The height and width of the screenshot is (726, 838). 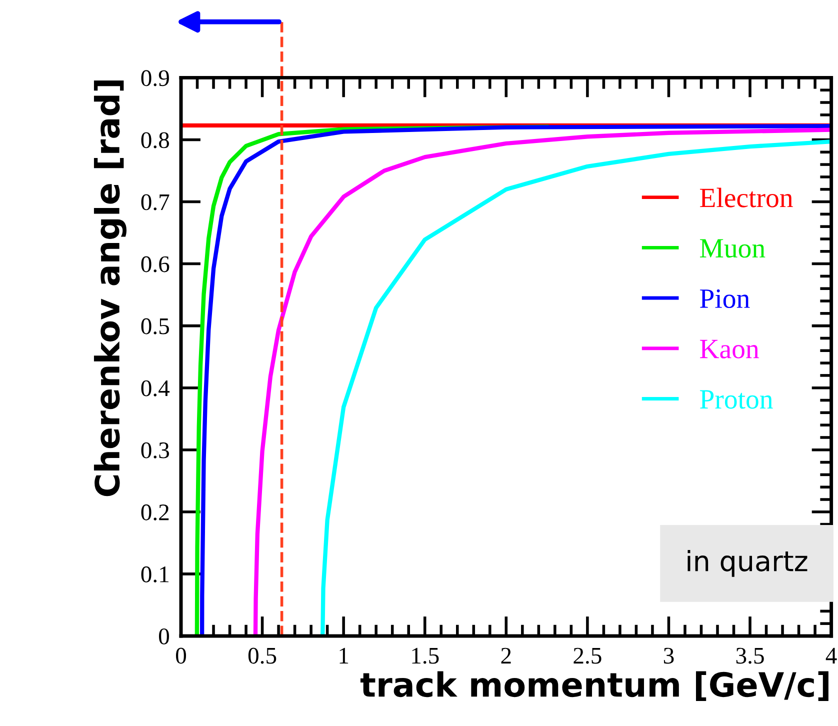 I want to click on x-tick-label: 2, so click(x=506, y=656).